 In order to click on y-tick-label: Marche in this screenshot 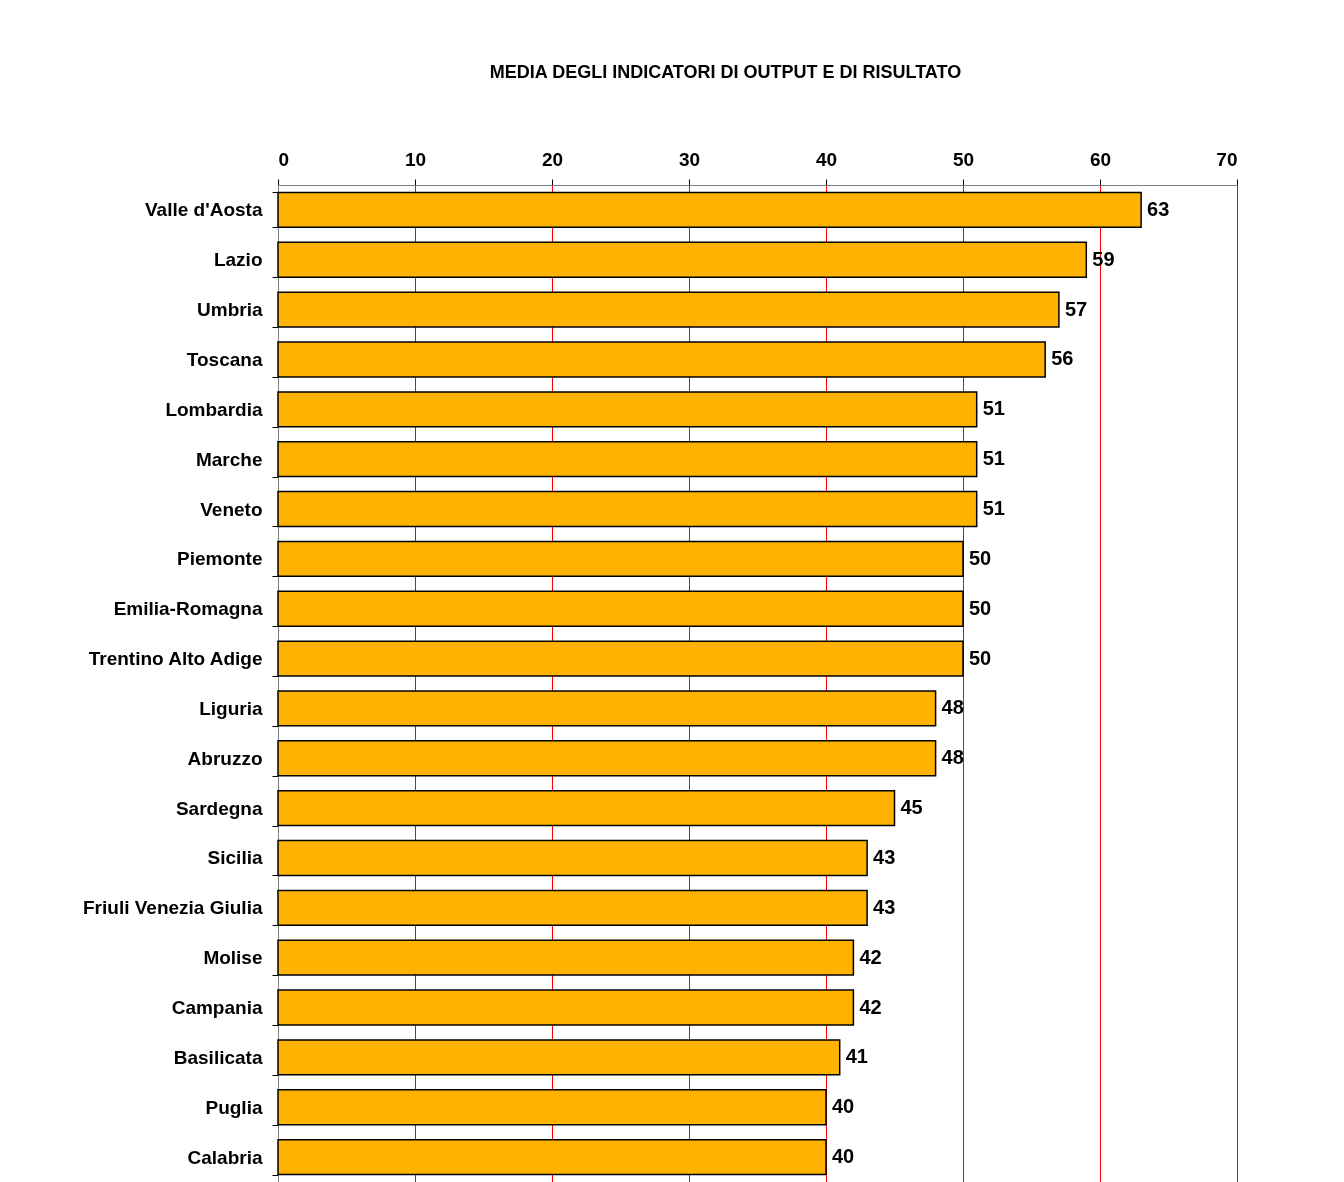, I will do `click(229, 459)`.